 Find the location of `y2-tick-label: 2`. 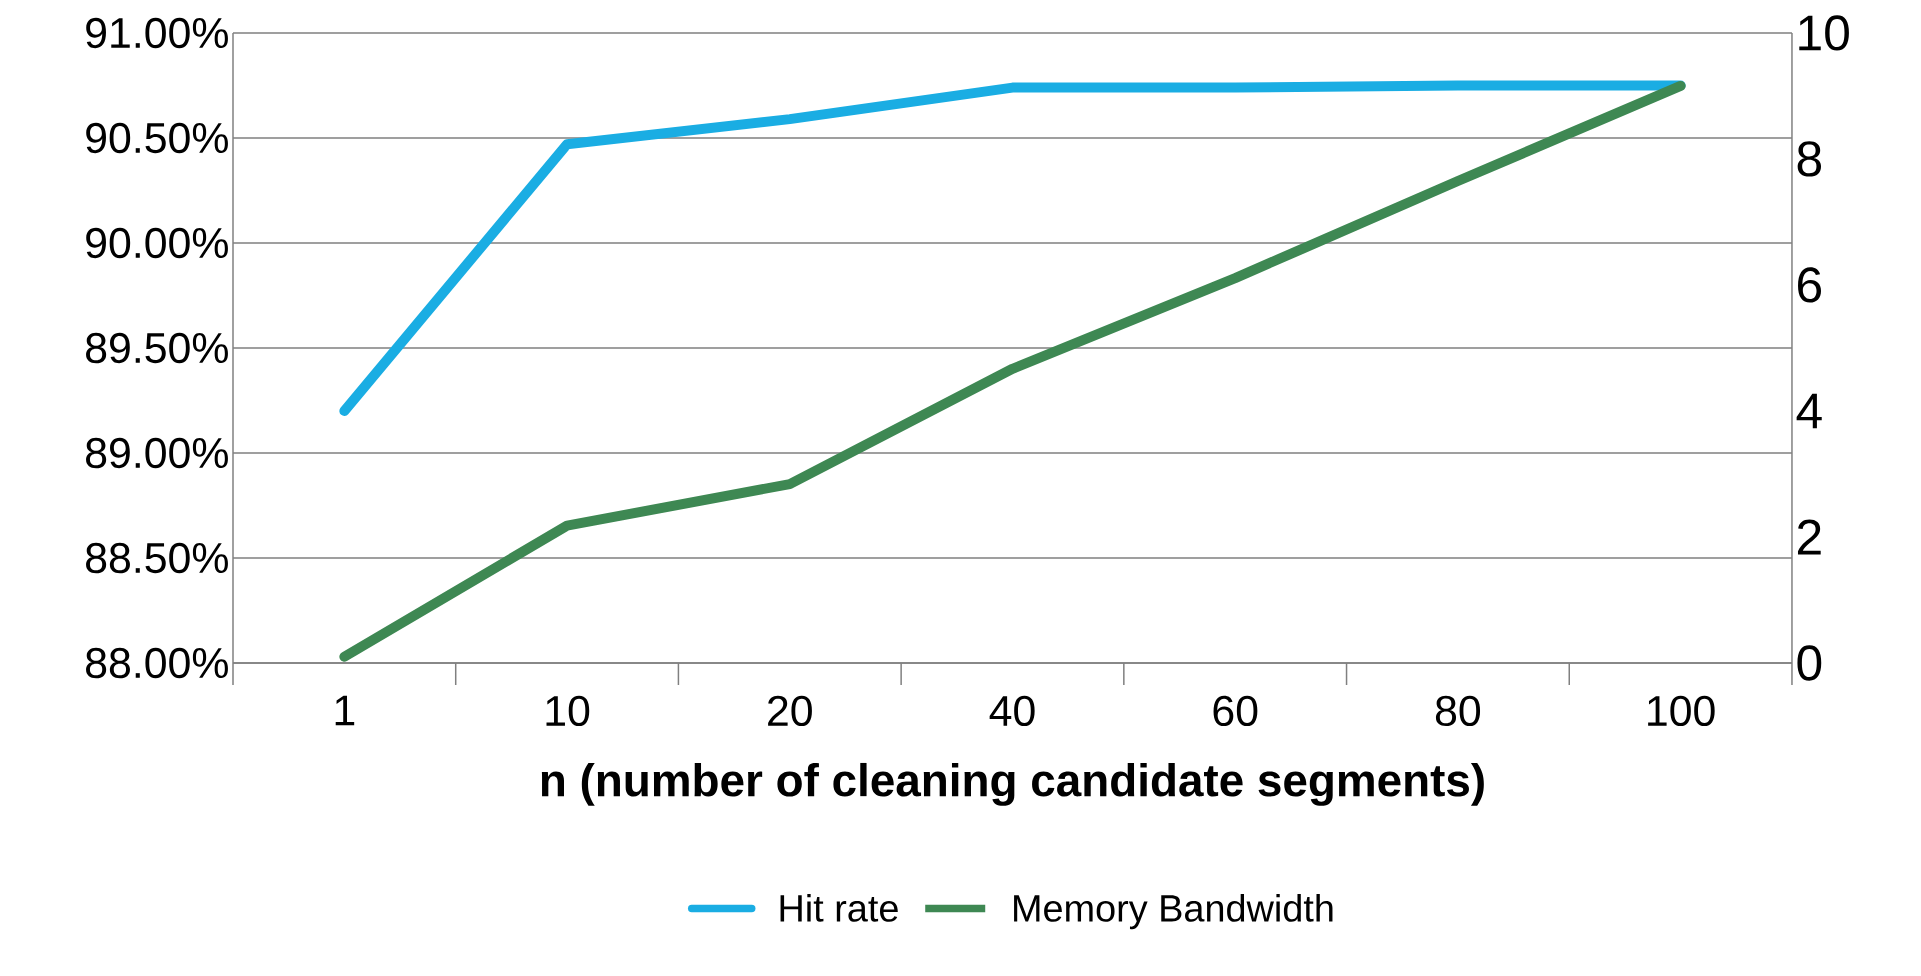

y2-tick-label: 2 is located at coordinates (1809, 537).